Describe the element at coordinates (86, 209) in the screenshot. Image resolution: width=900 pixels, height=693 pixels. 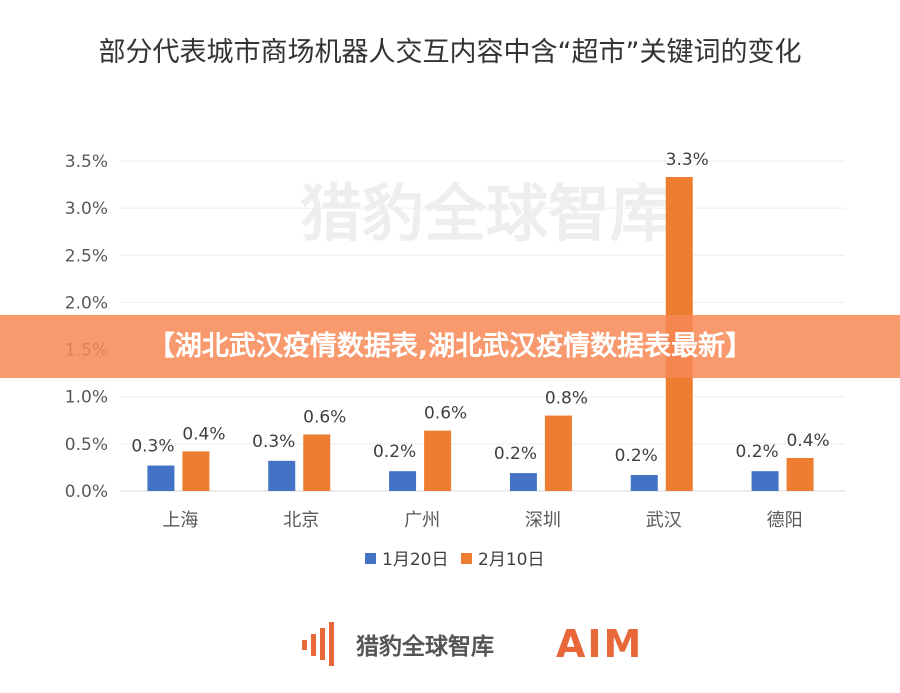
I see `y-tick-label: 3.0%` at that location.